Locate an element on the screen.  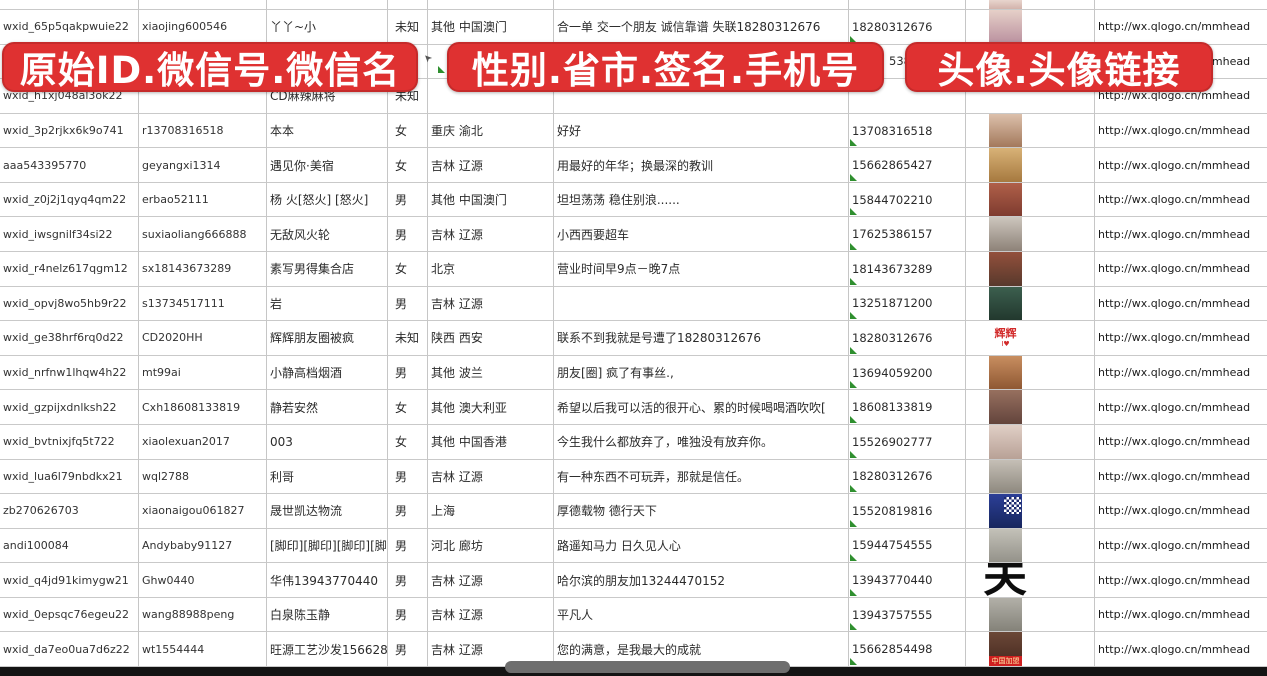
cell-signature: 厚德载物 德行天下 is located at coordinates (701, 511).